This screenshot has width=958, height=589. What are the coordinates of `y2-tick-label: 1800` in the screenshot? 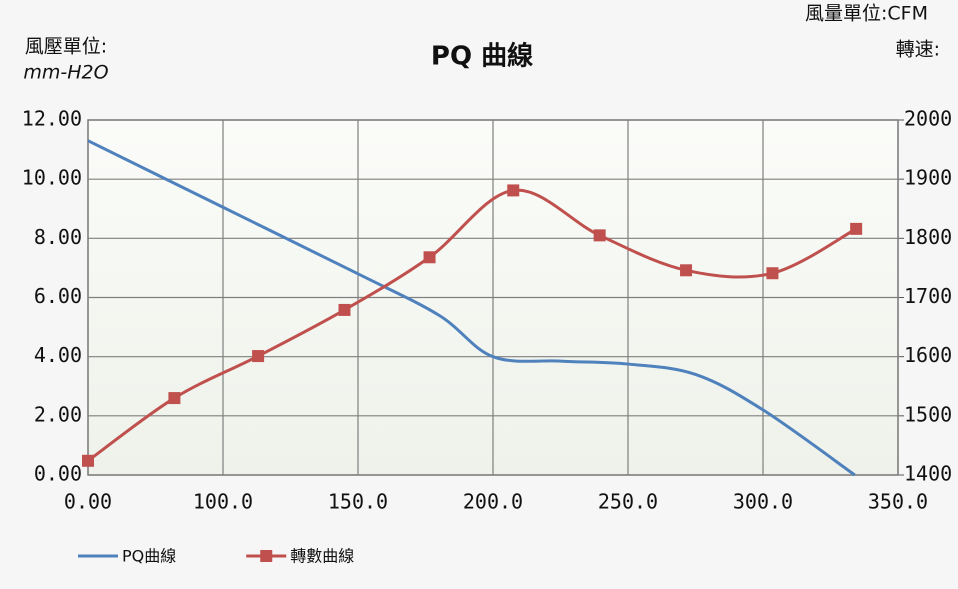 It's located at (928, 237).